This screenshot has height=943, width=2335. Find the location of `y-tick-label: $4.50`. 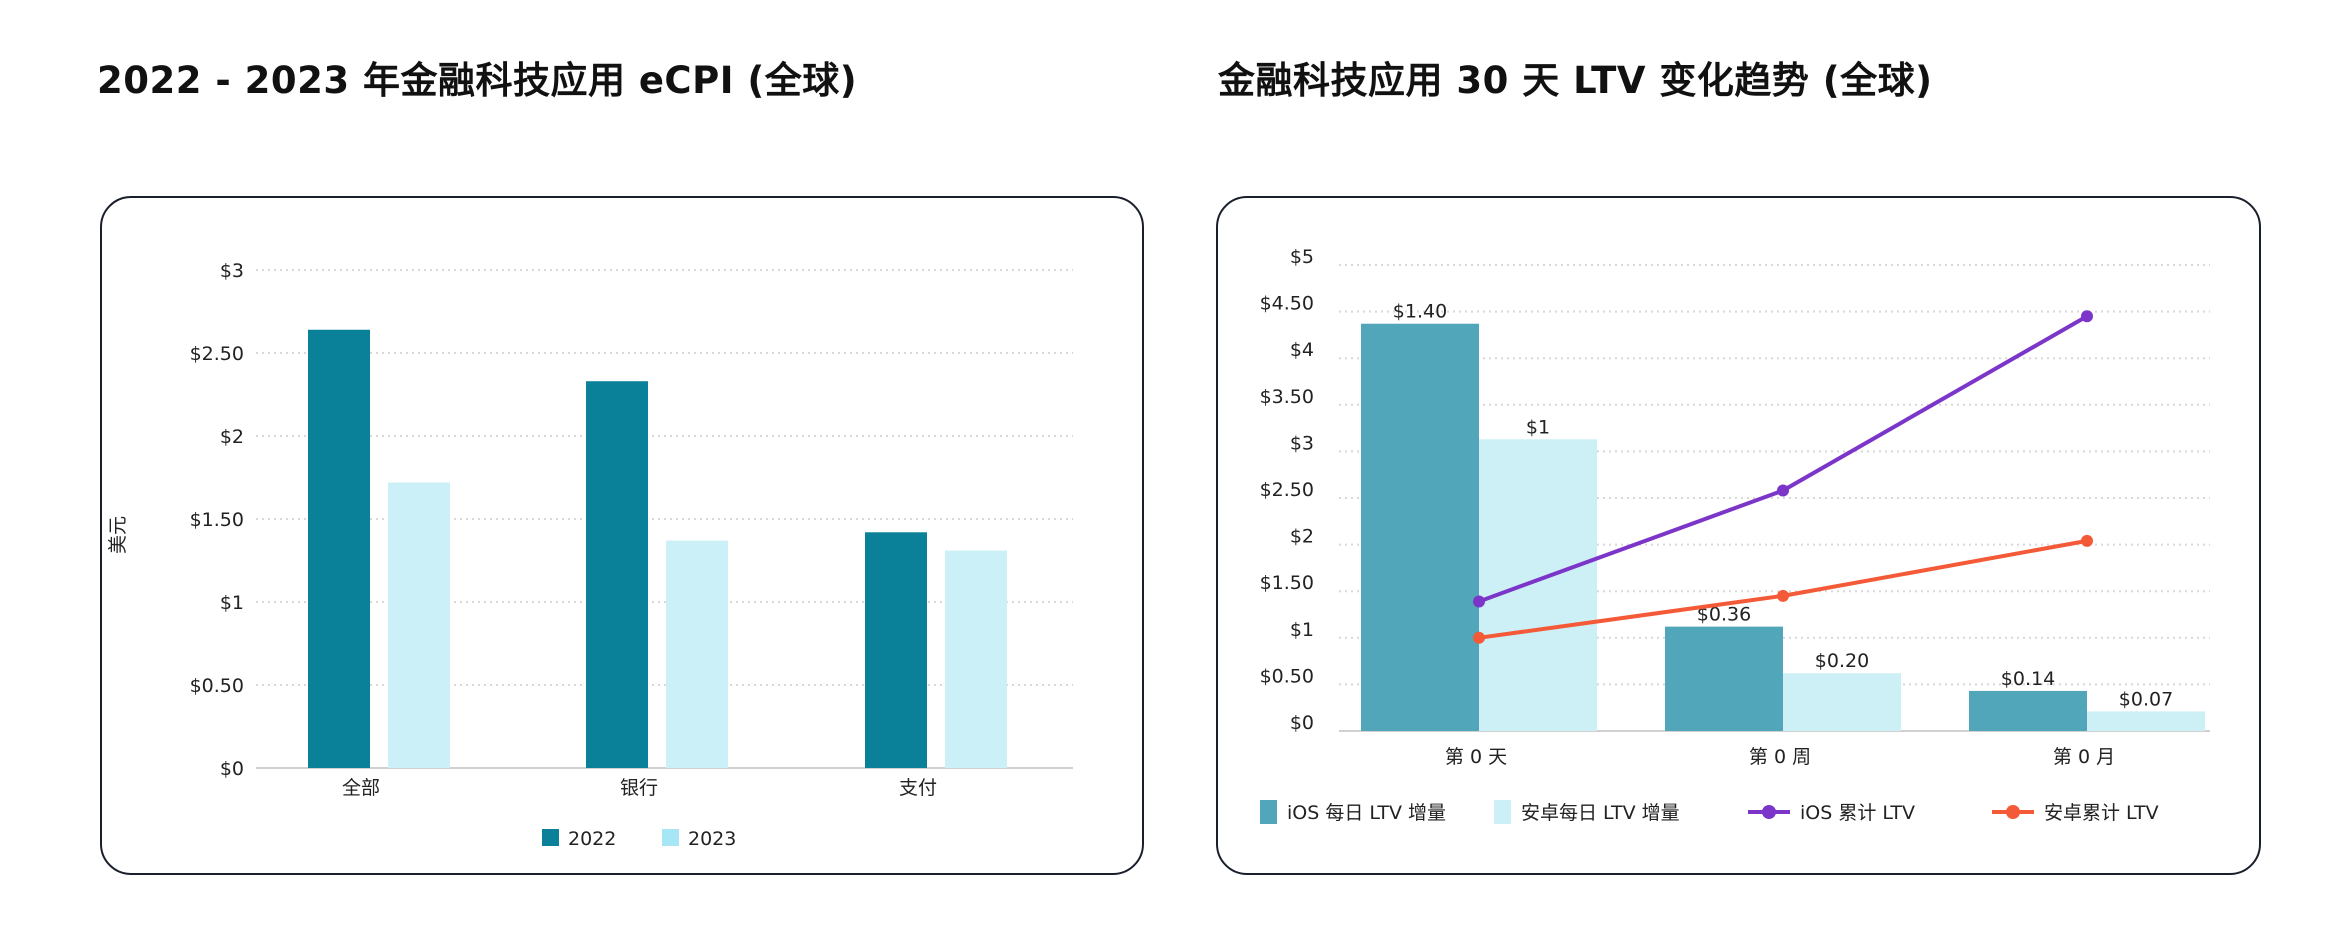

y-tick-label: $4.50 is located at coordinates (1287, 304).